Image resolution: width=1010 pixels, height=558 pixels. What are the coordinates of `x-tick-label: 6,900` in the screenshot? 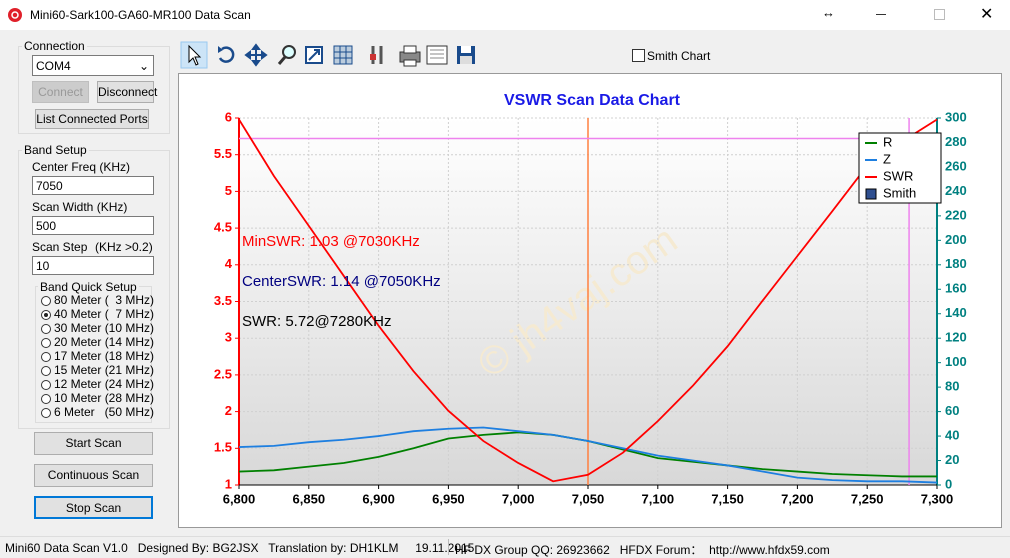 It's located at (378, 498).